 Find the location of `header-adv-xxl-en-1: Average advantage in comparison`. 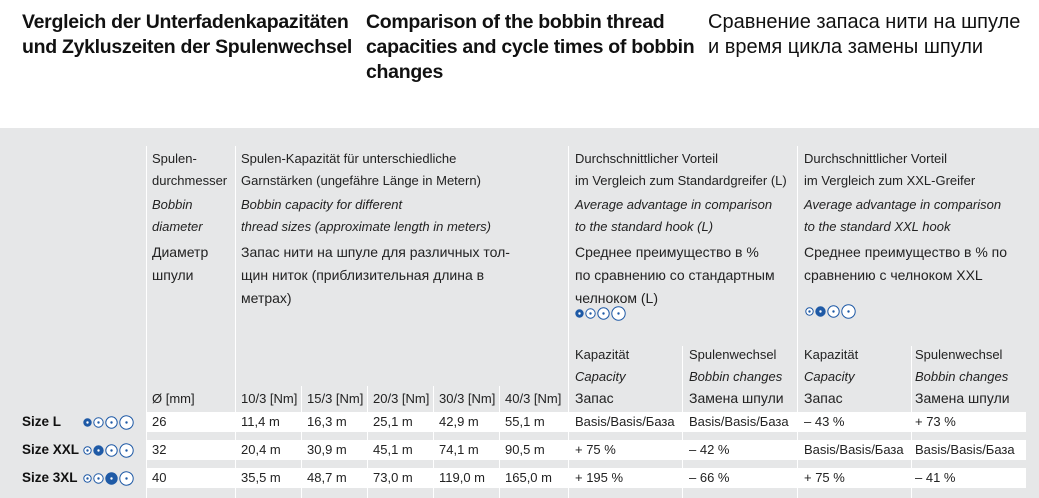

header-adv-xxl-en-1: Average advantage in comparison is located at coordinates (903, 204).